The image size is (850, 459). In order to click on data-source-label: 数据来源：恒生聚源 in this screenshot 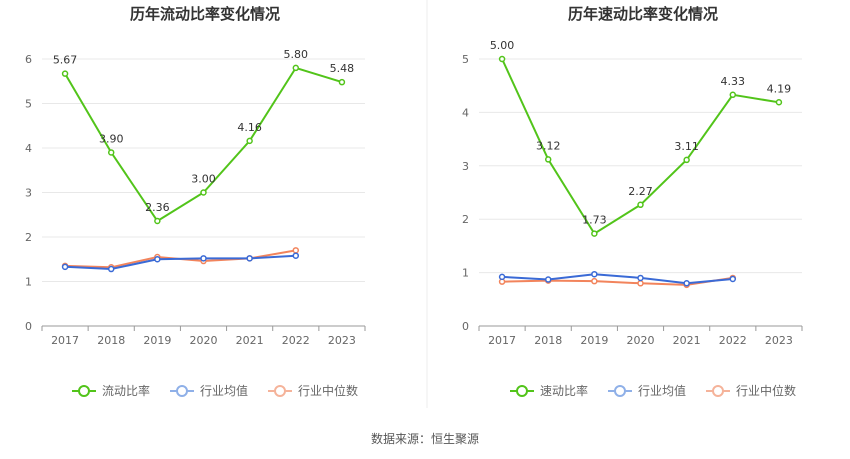, I will do `click(424, 439)`.